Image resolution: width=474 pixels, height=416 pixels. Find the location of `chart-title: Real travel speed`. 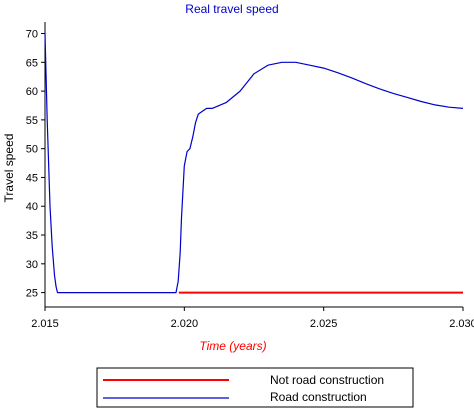

chart-title: Real travel speed is located at coordinates (231, 9).